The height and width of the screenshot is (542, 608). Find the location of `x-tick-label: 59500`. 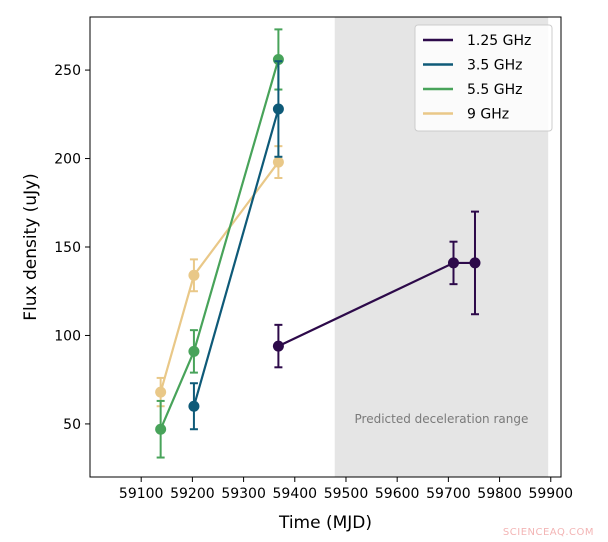

x-tick-label: 59500 is located at coordinates (346, 494).